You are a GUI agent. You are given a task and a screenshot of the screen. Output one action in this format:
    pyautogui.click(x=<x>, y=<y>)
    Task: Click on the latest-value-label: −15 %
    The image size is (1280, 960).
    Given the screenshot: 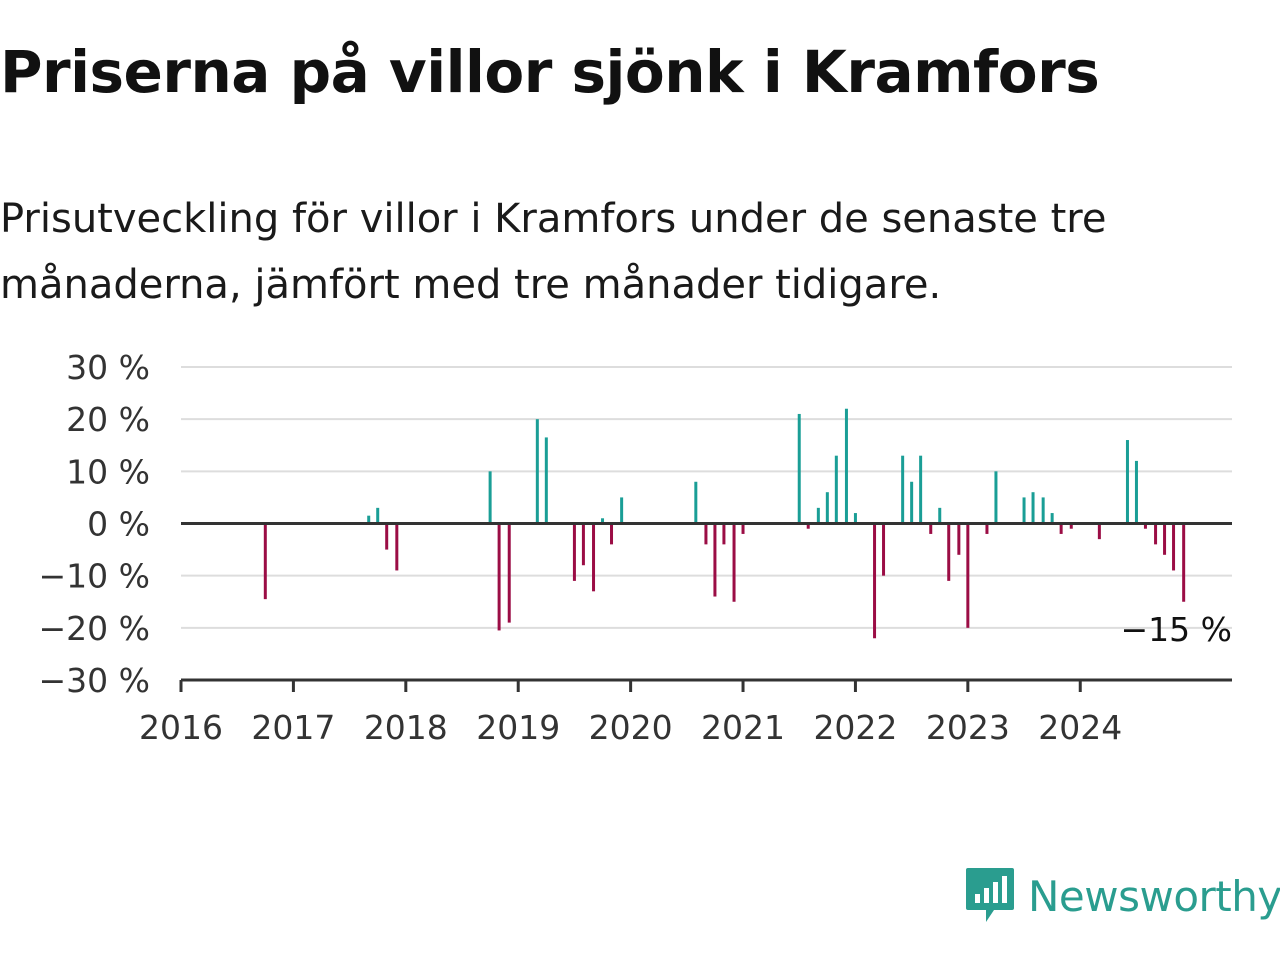 What is the action you would take?
    pyautogui.click(x=1177, y=629)
    